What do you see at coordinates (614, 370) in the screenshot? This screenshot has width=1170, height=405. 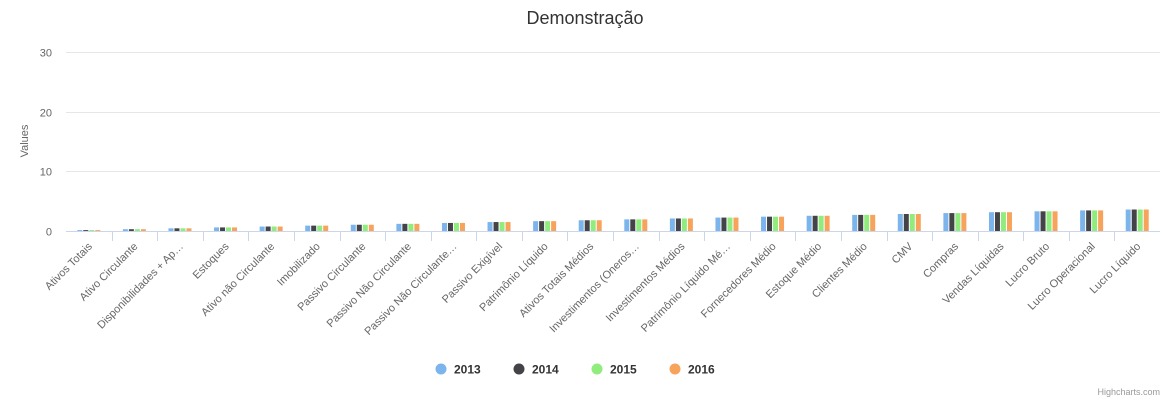 I see `legend-item-2015: 2015` at bounding box center [614, 370].